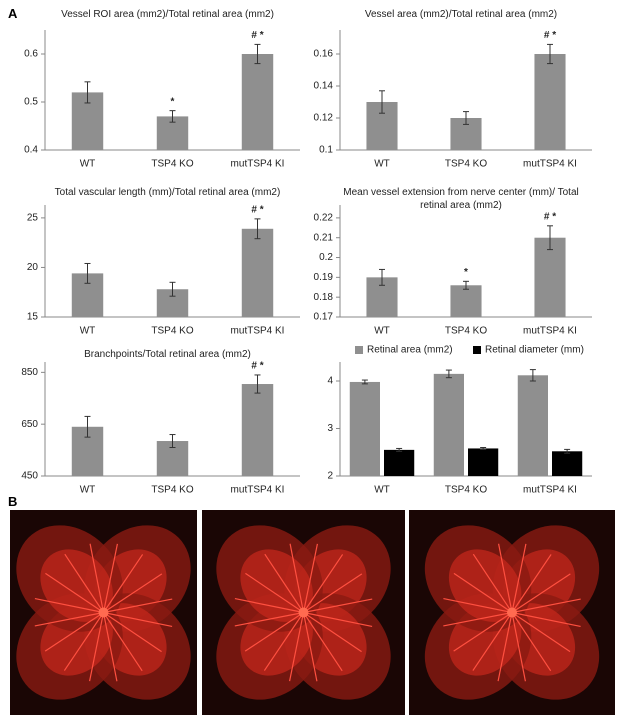  What do you see at coordinates (29, 372) in the screenshot?
I see `y-tick-label: 850` at bounding box center [29, 372].